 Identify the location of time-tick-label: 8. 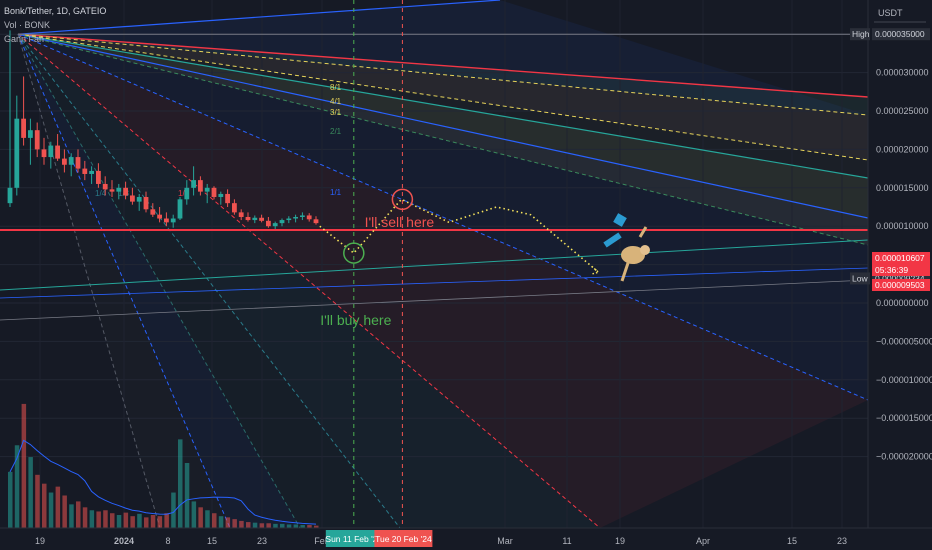
(167, 541).